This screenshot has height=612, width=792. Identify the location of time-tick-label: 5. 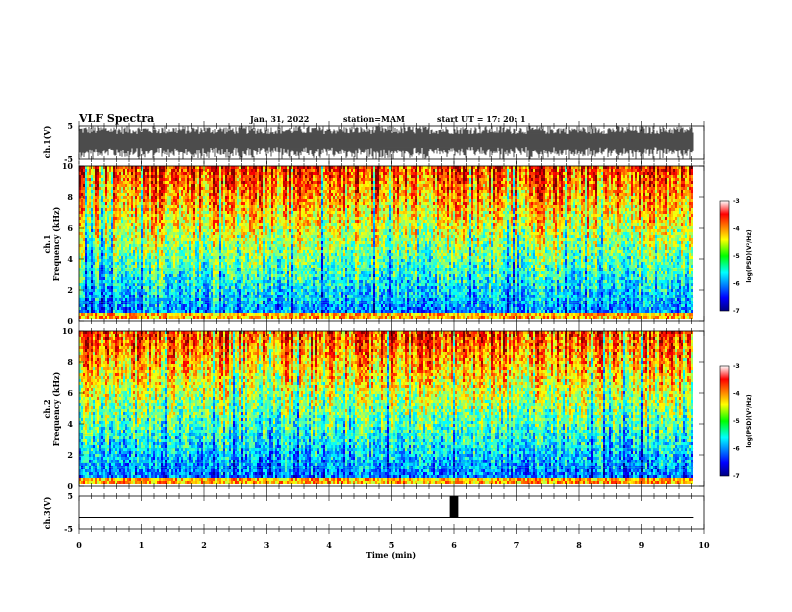
(392, 545).